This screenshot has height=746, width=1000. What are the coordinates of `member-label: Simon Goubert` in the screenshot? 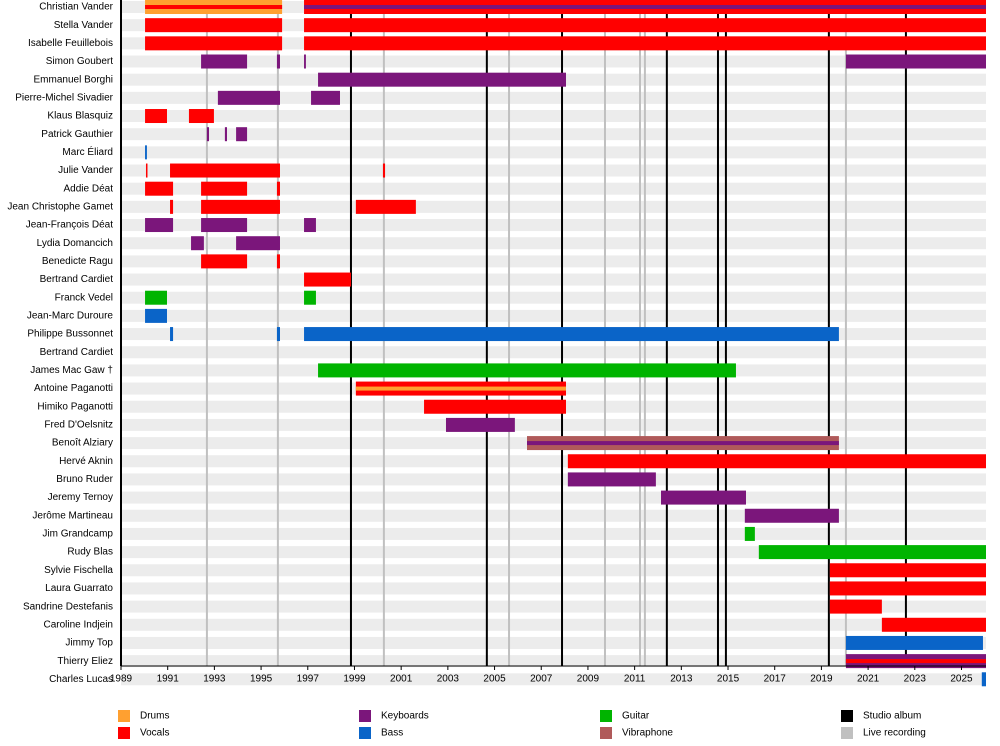 It's located at (79, 61).